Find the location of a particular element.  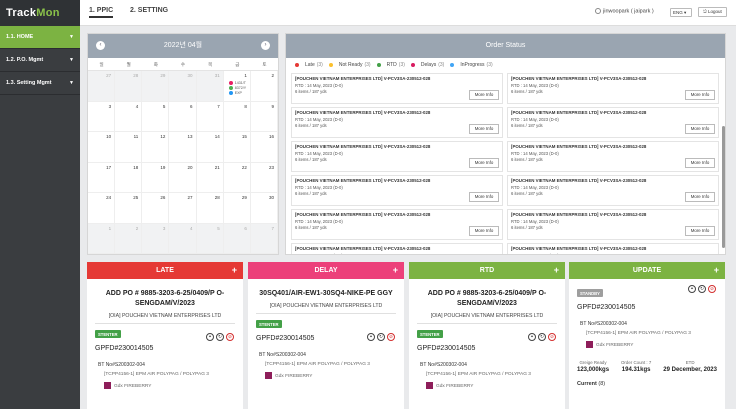

sidebar-item-po-mgmt: 1.2. P.O. Mgmt ▼ is located at coordinates (40, 60).